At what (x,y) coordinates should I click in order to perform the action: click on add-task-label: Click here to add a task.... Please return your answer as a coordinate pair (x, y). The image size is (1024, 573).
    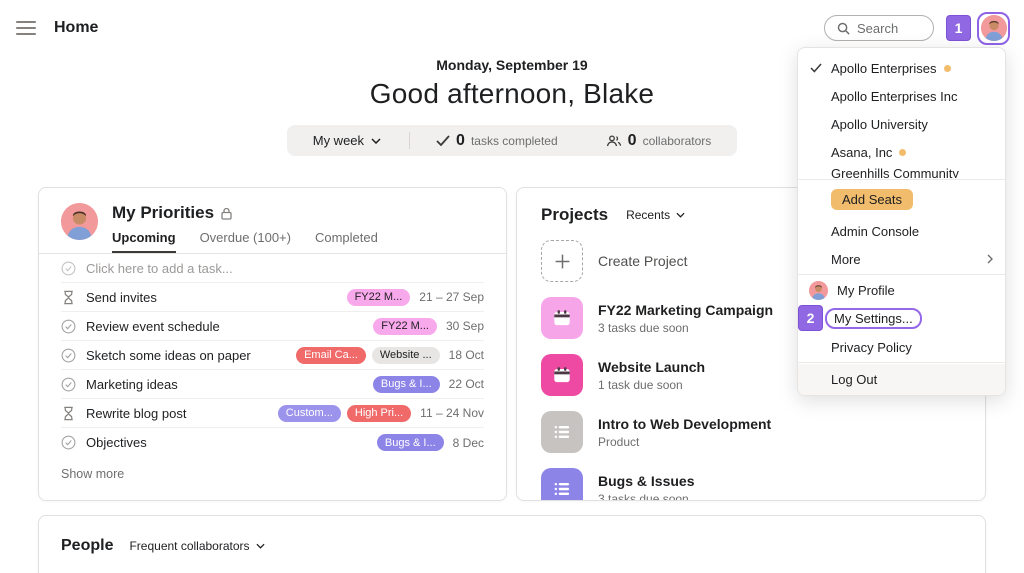
    Looking at the image, I should click on (159, 268).